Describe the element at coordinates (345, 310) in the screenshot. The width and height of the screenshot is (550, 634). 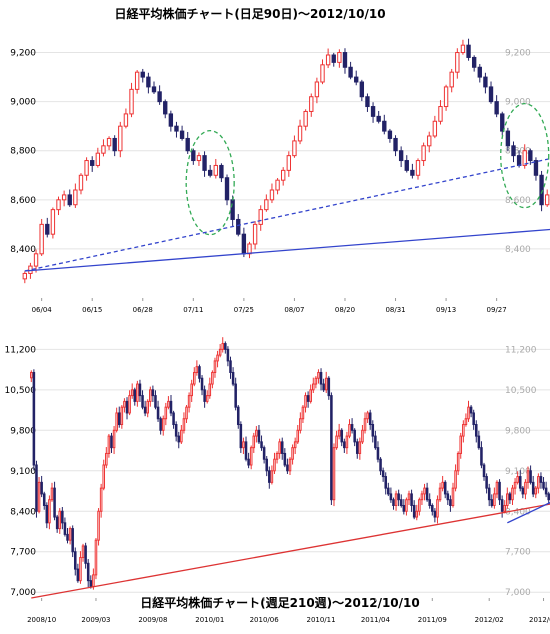
I see `daily-x-tick-label: 08/20` at that location.